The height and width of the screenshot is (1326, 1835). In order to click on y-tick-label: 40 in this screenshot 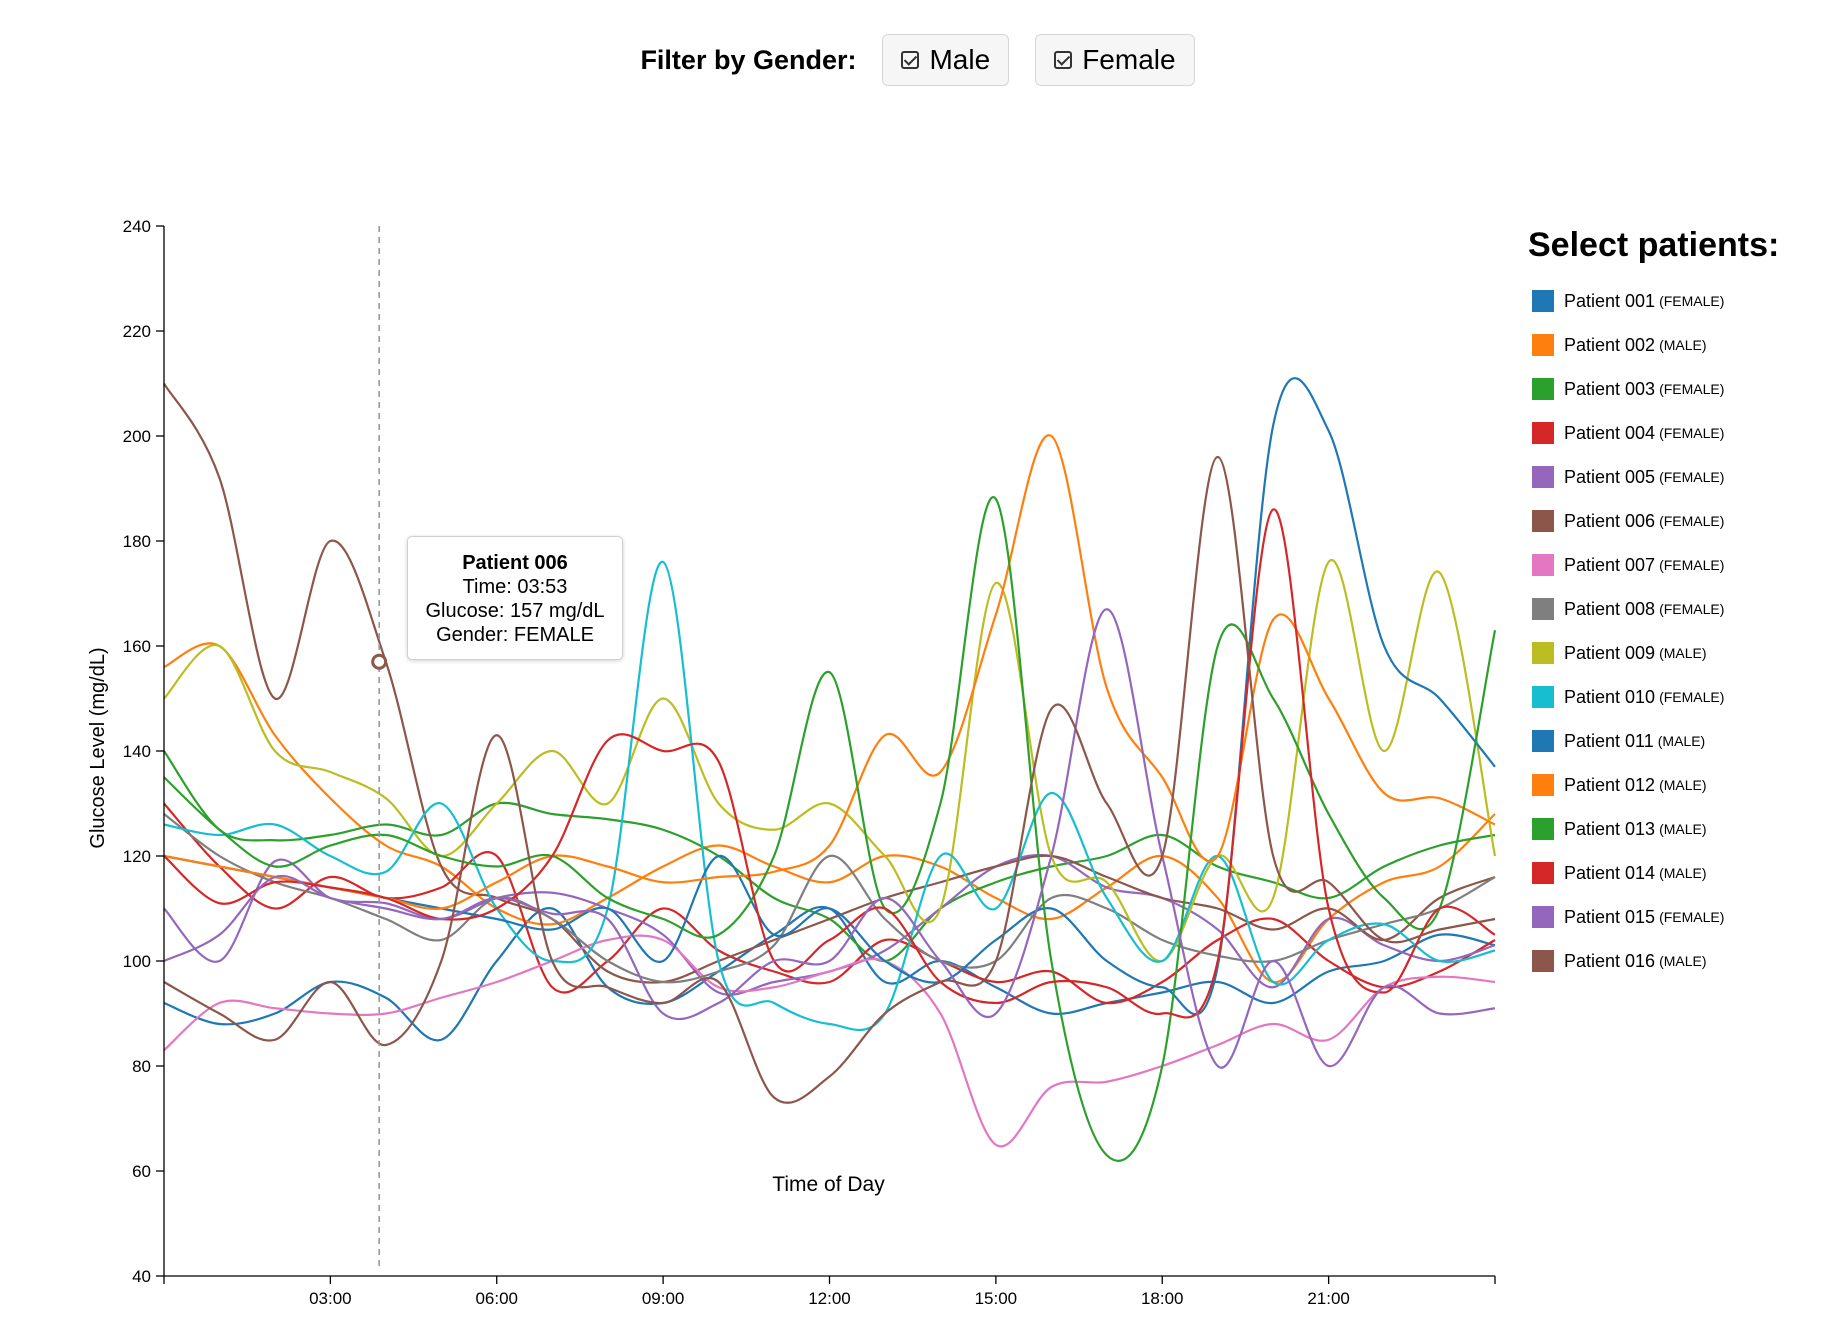, I will do `click(141, 1276)`.